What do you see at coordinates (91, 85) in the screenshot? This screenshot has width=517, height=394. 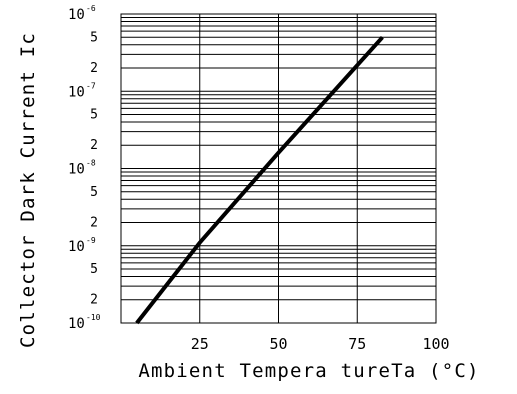 I see `y-tick-exponent: -7` at bounding box center [91, 85].